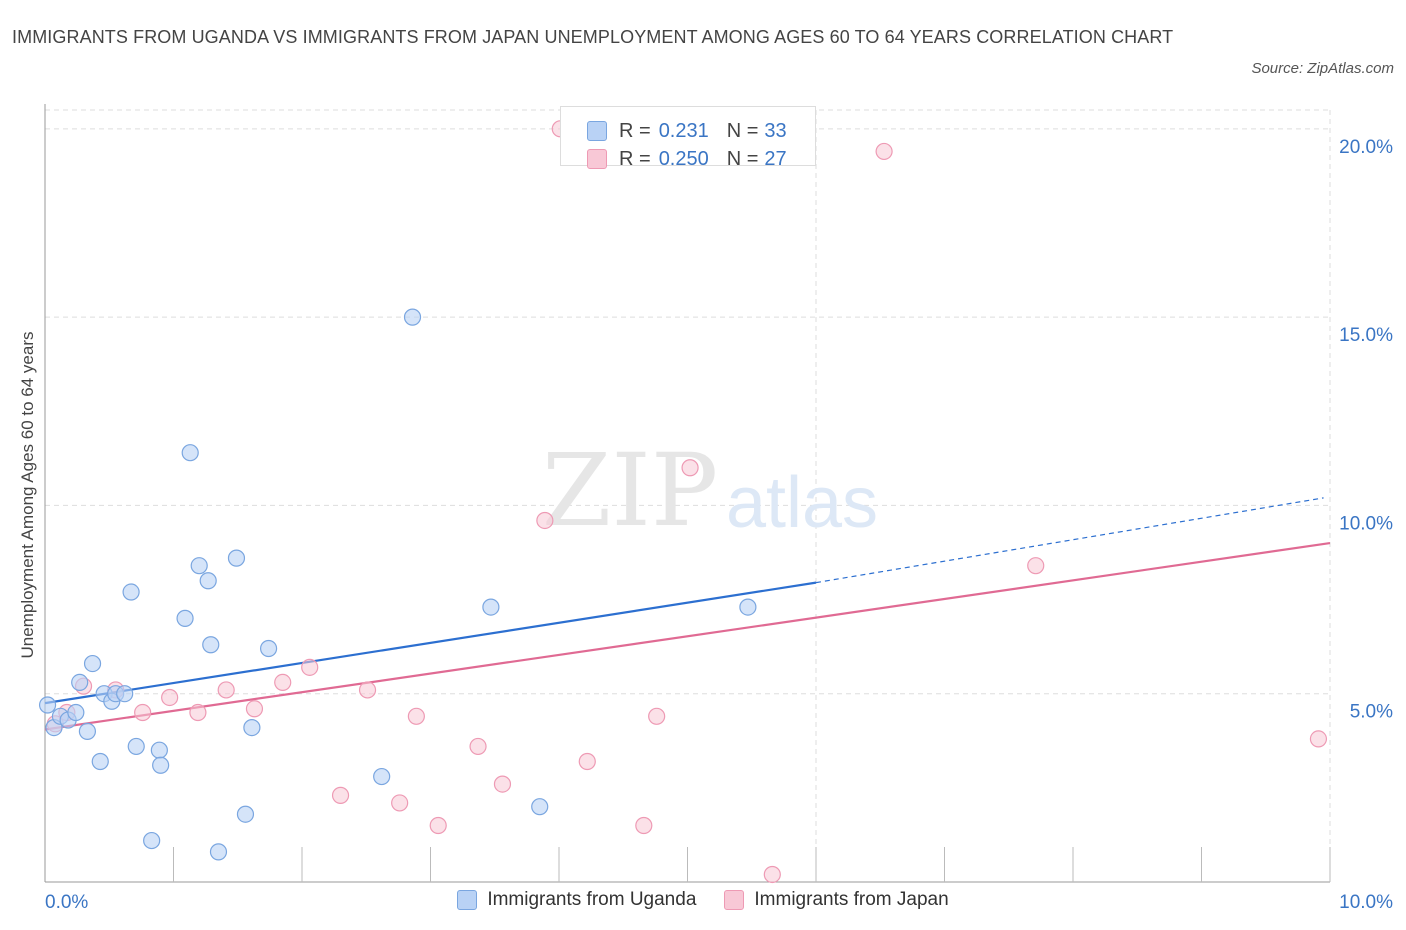 This screenshot has height=930, width=1406. I want to click on y-tick-label: 10.0%, so click(1366, 523).